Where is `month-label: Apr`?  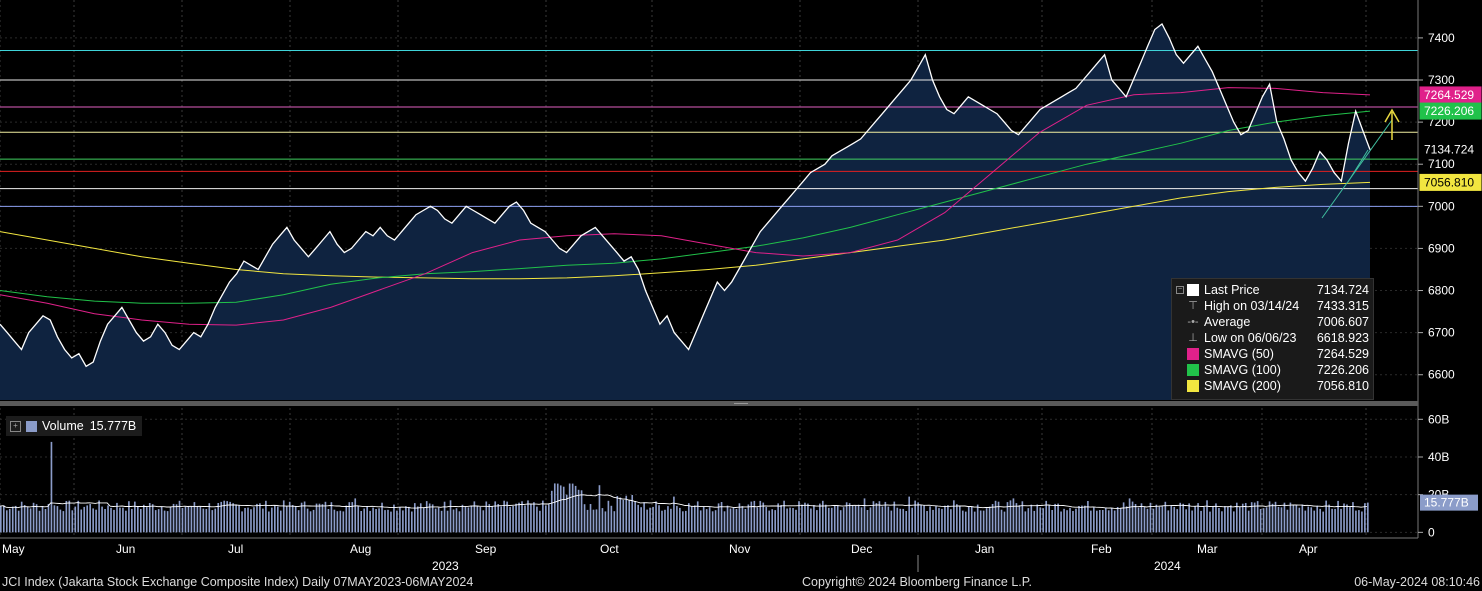
month-label: Apr is located at coordinates (1308, 549).